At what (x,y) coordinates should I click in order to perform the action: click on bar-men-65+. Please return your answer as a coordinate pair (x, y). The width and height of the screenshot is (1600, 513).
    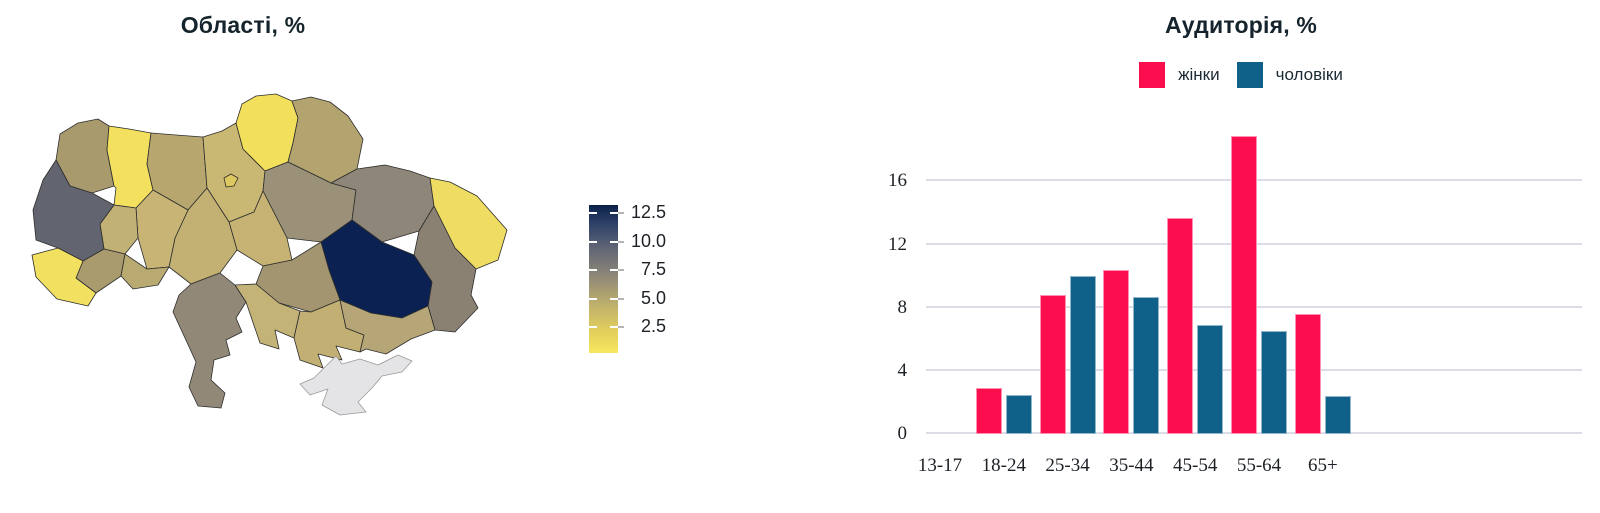
    Looking at the image, I should click on (1337, 415).